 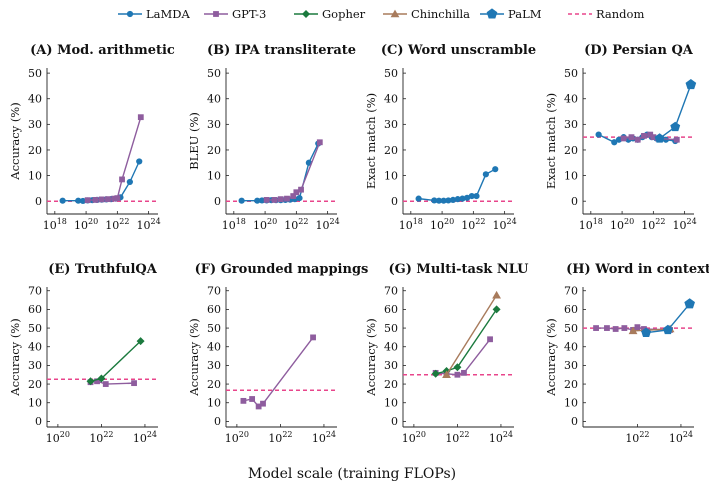 What do you see at coordinates (471, 334) in the screenshot?
I see `series-chinchilla` at bounding box center [471, 334].